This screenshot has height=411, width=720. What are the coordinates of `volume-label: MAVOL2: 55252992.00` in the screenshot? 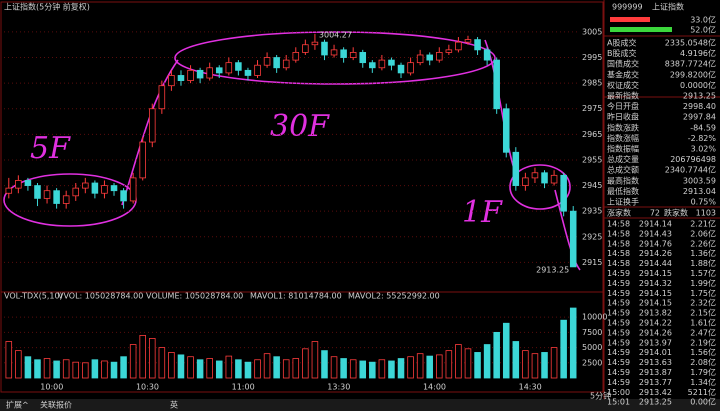 It's located at (394, 296).